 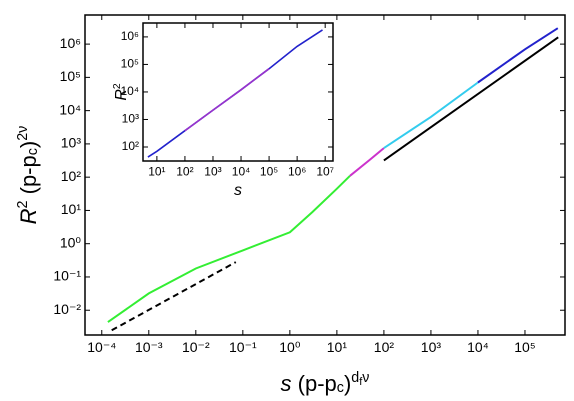 What do you see at coordinates (243, 347) in the screenshot?
I see `x-tick-label: 10⁻¹` at bounding box center [243, 347].